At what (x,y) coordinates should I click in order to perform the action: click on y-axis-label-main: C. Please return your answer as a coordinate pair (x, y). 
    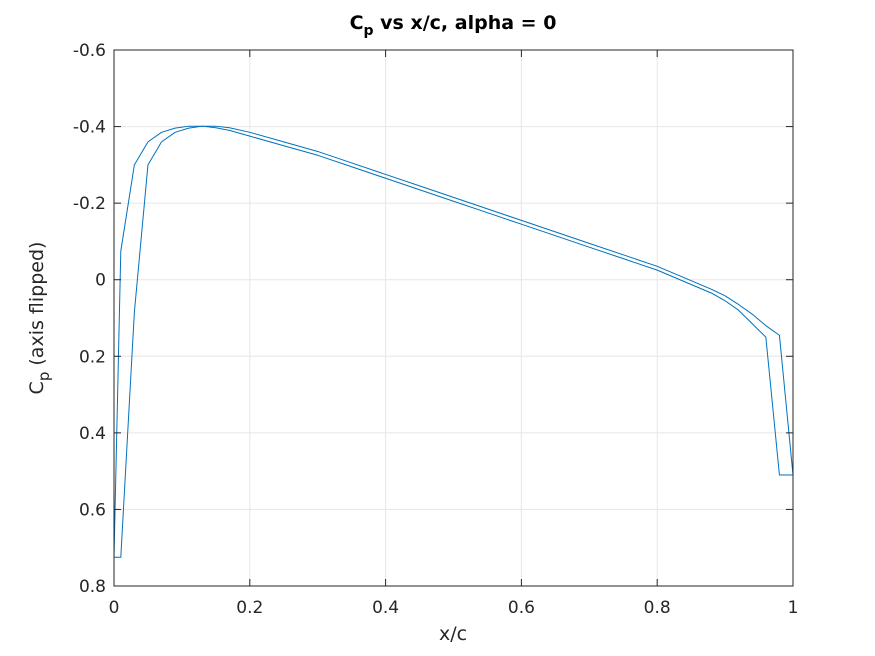
    Looking at the image, I should click on (37, 387).